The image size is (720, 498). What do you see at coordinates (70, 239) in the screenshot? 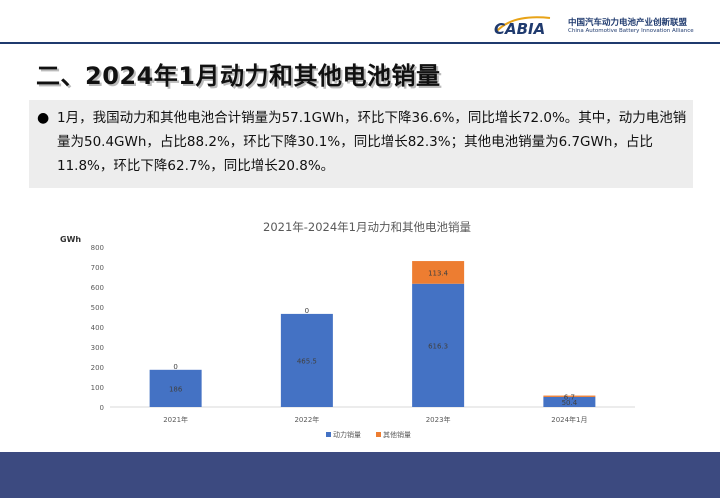
I see `y-axis-label: GWh` at bounding box center [70, 239].